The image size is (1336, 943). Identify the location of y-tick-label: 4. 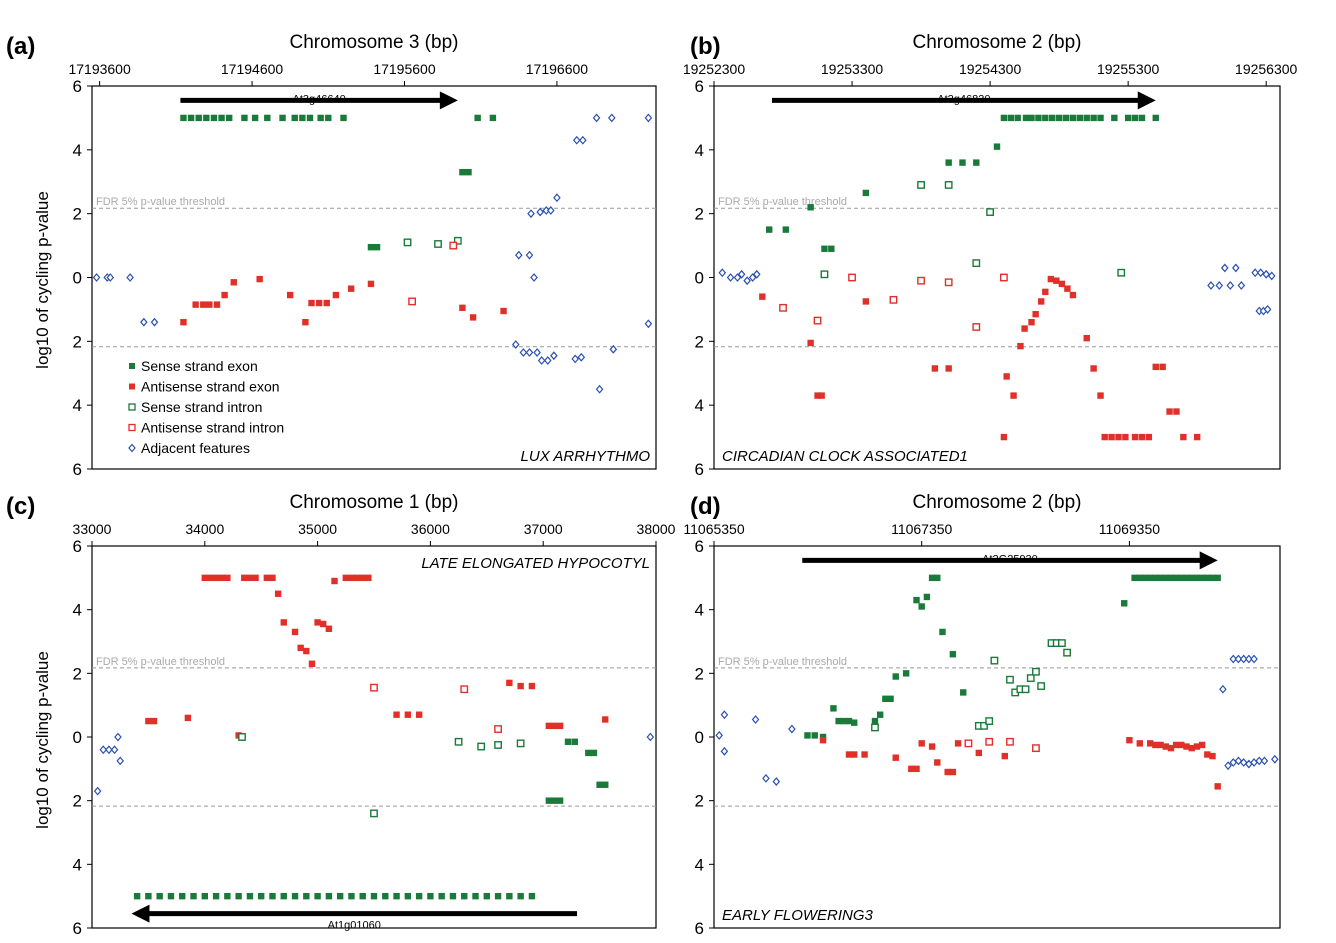
(77, 610).